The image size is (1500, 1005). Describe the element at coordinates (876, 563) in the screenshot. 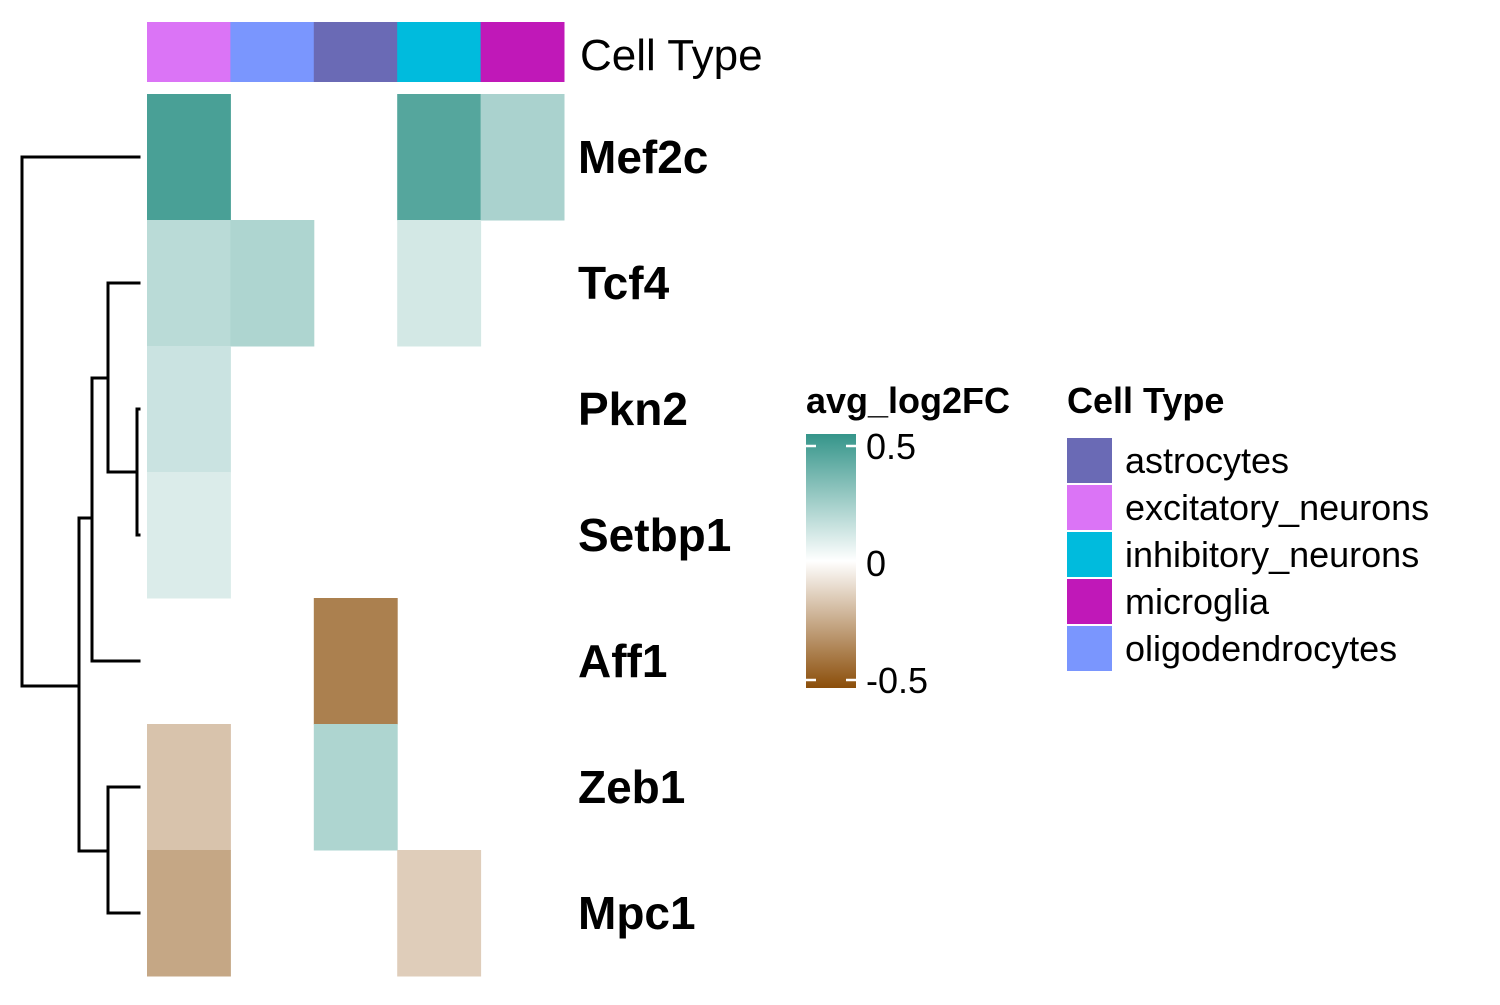

I see `colorbar-tick-label: 0` at that location.